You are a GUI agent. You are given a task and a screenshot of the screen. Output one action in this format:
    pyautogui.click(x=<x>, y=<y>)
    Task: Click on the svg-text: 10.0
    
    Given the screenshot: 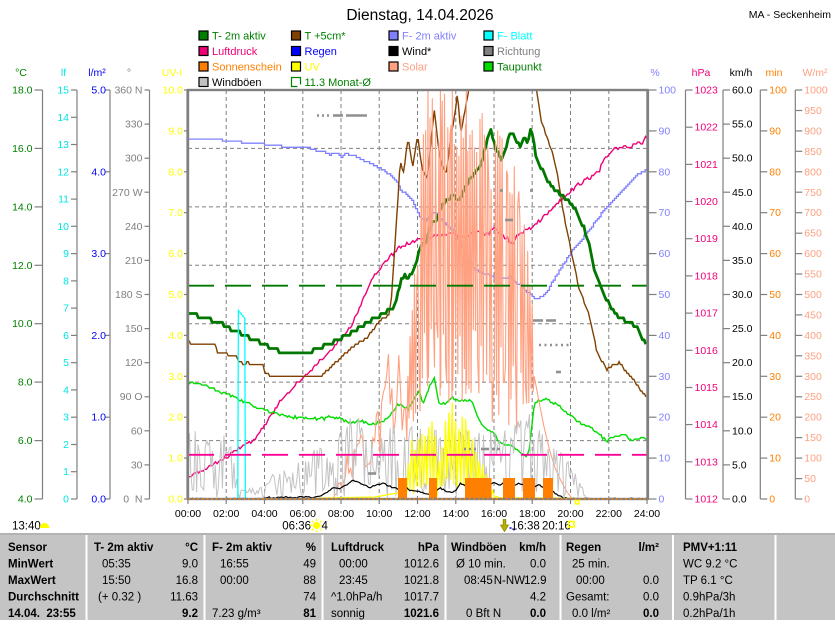 What is the action you would take?
    pyautogui.click(x=22, y=324)
    